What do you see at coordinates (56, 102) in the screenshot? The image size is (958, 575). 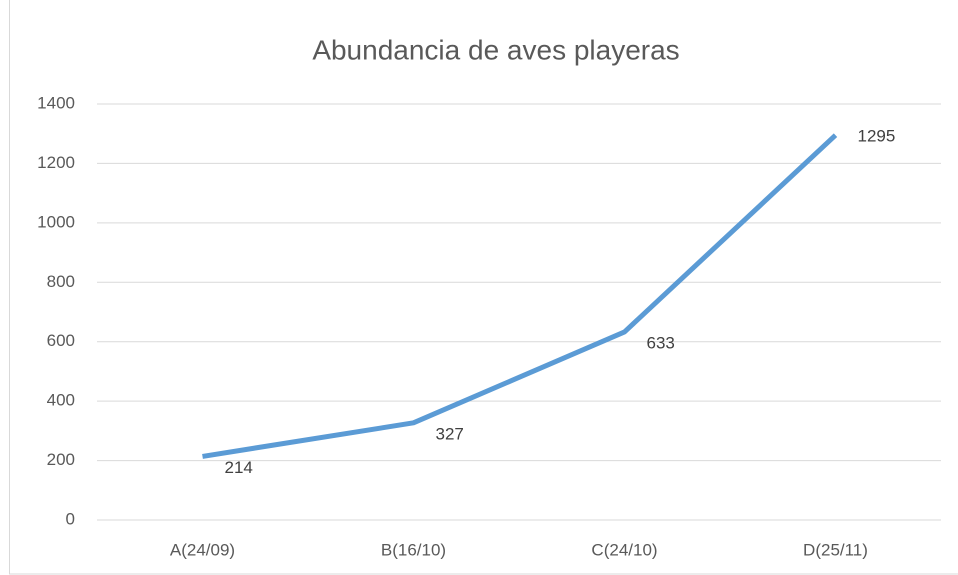 I see `y-tick-label: 1400` at bounding box center [56, 102].